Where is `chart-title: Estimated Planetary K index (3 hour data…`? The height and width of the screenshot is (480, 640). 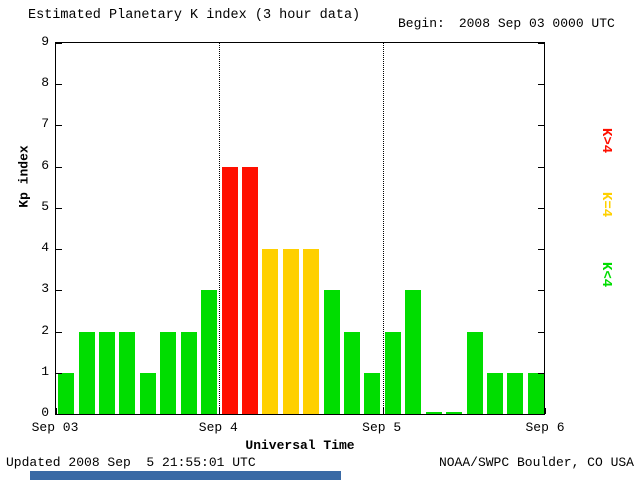
chart-title: Estimated Planetary K index (3 hour data… is located at coordinates (194, 15).